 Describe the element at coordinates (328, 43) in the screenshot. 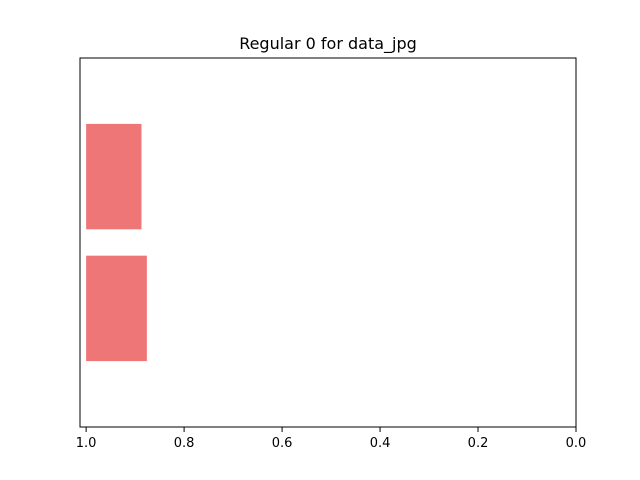

I see `chart-title: Regular 0 for data_jpg` at that location.